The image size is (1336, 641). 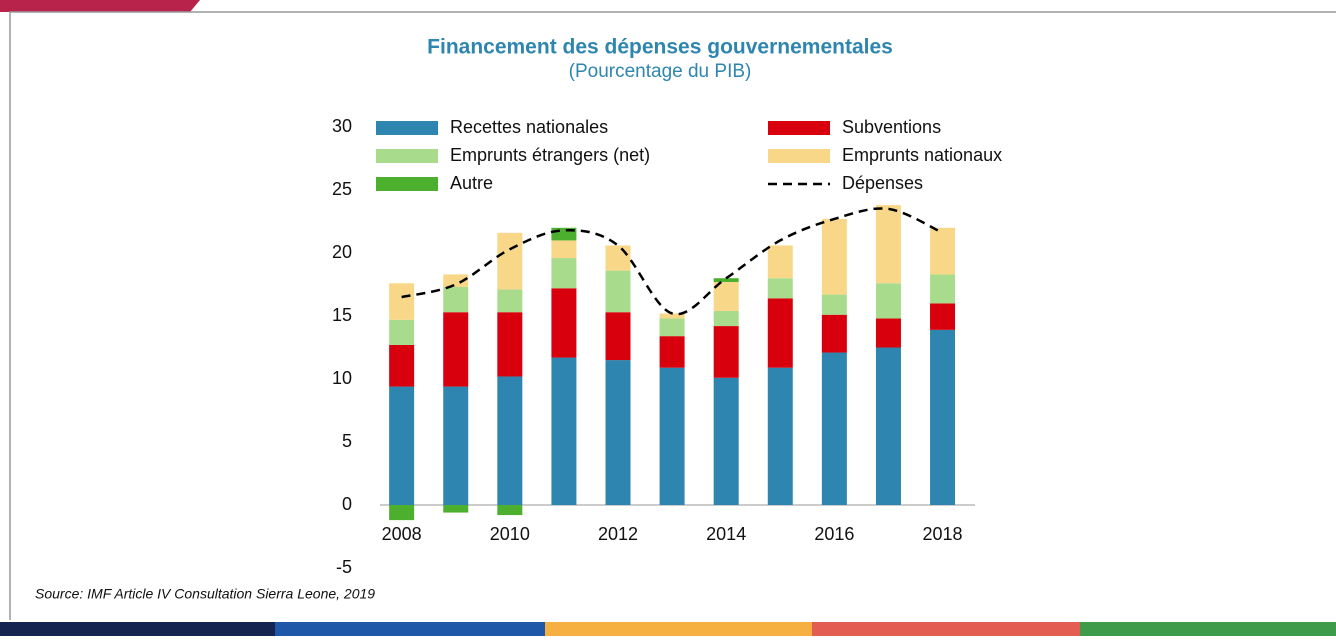 What do you see at coordinates (347, 504) in the screenshot?
I see `y-tick-label: 0` at bounding box center [347, 504].